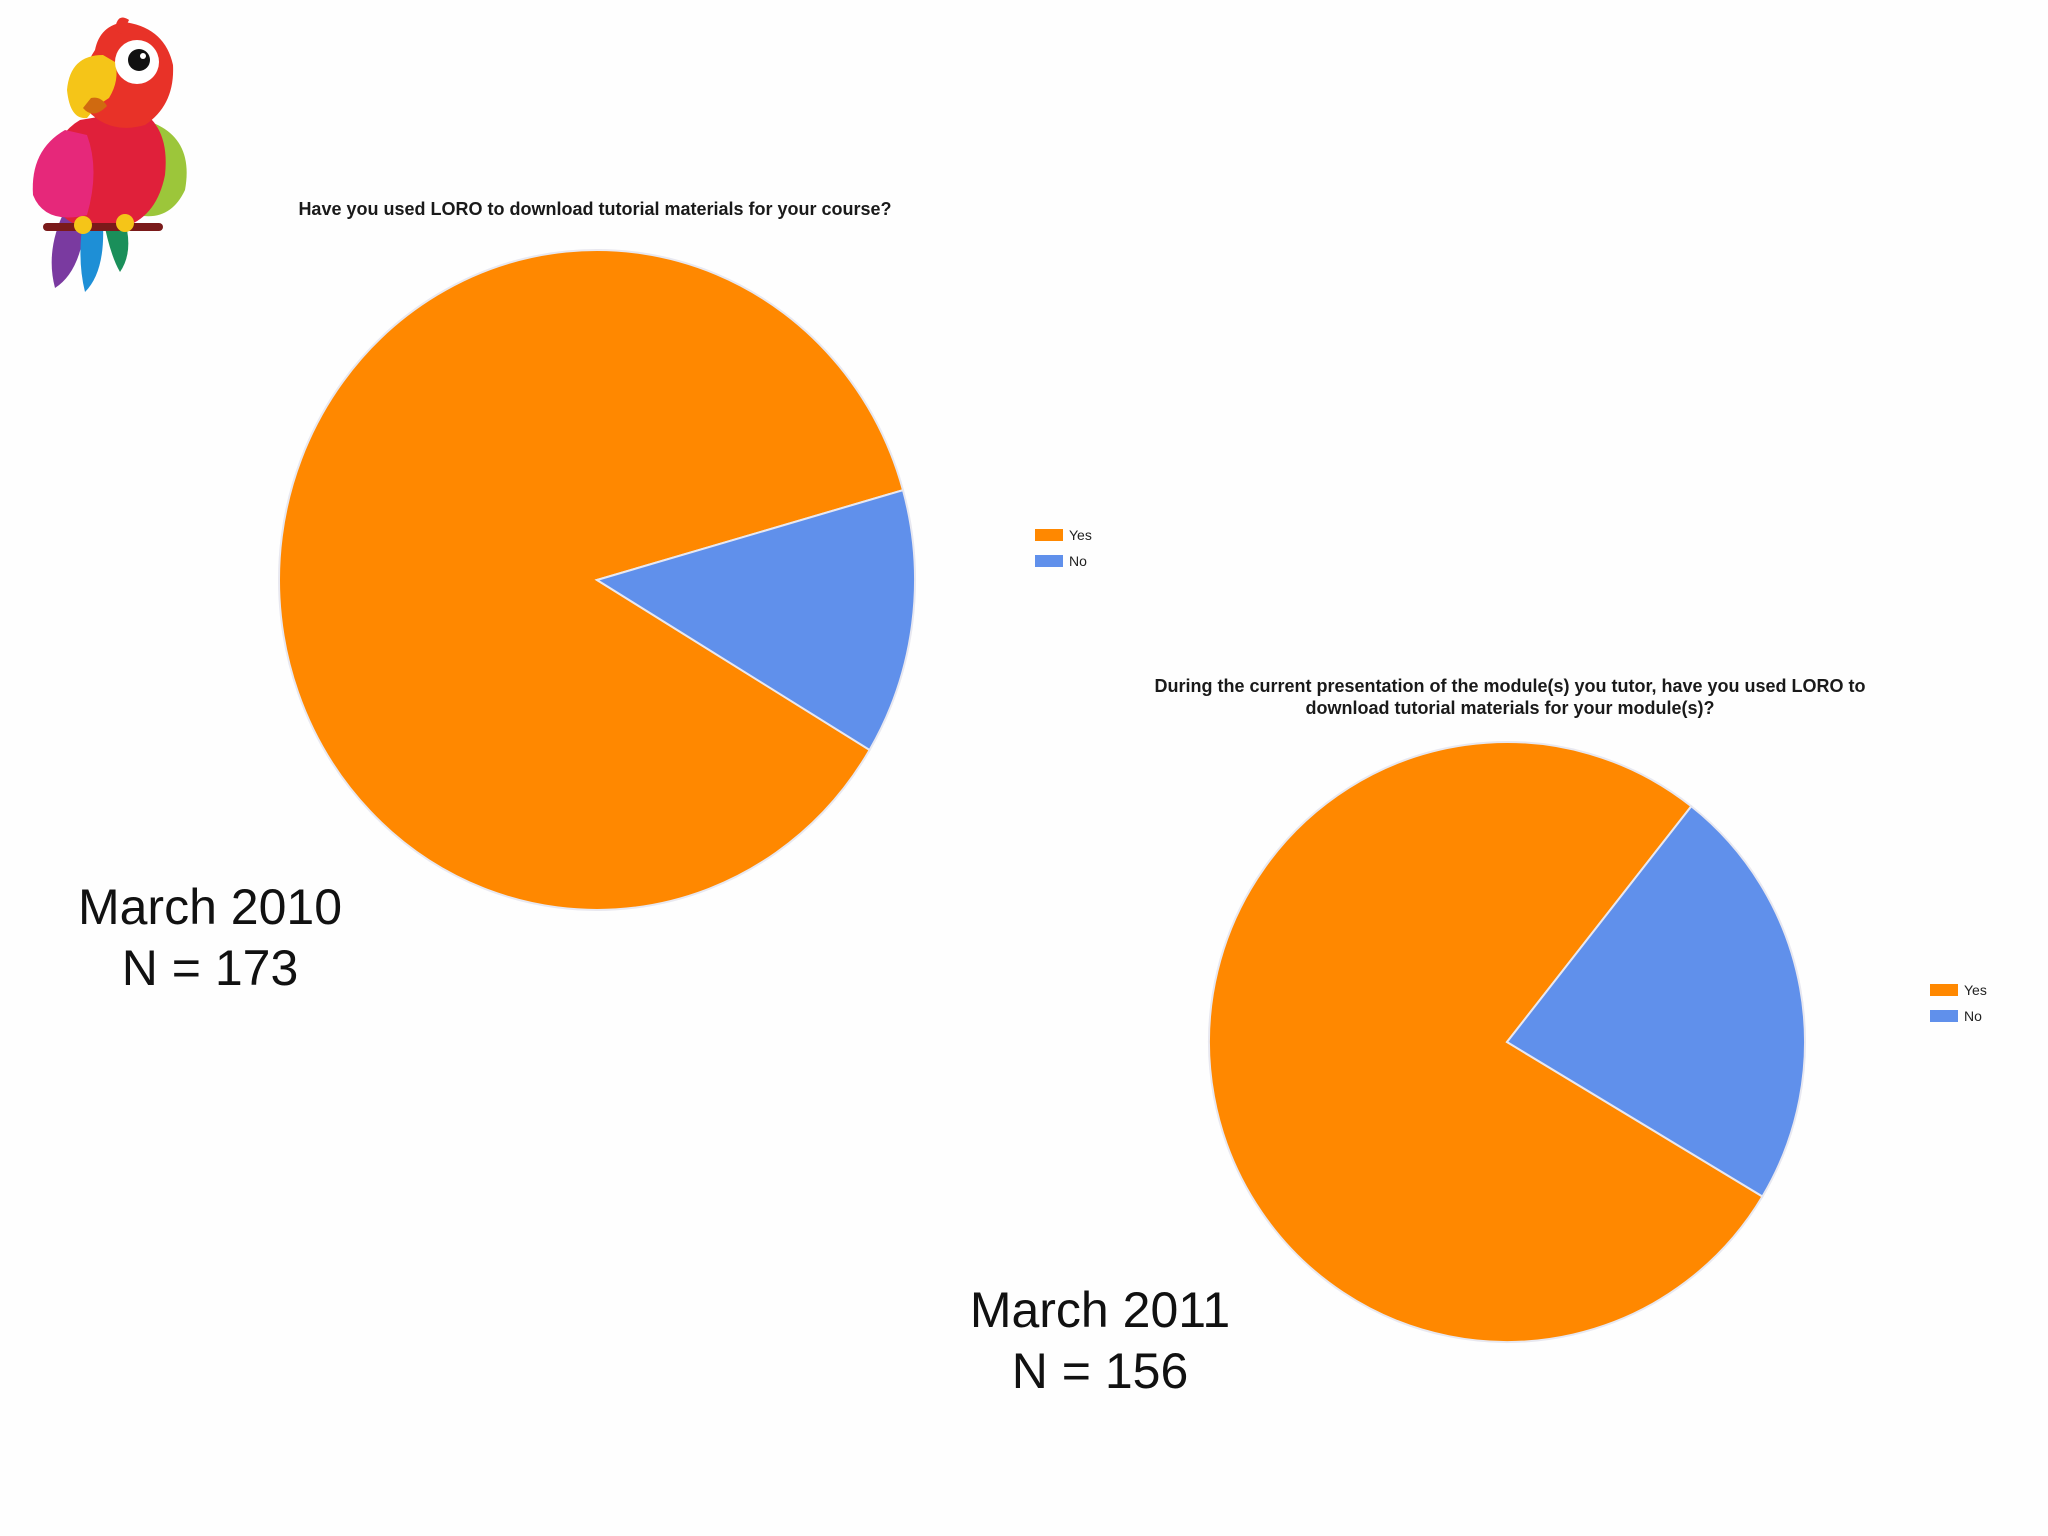 The height and width of the screenshot is (1536, 2048). Describe the element at coordinates (1100, 1310) in the screenshot. I see `caption-date: March 2011` at that location.